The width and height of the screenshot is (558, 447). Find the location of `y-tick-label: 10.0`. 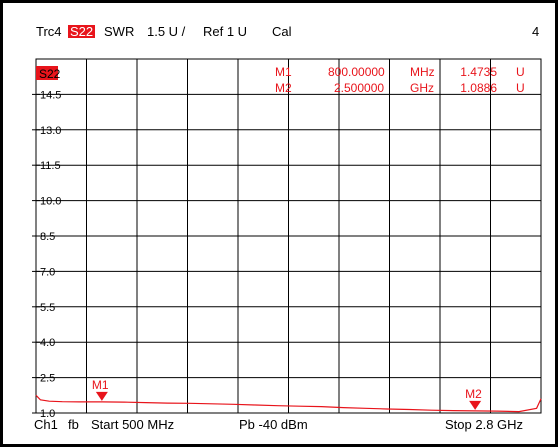

y-tick-label: 10.0 is located at coordinates (50, 202).